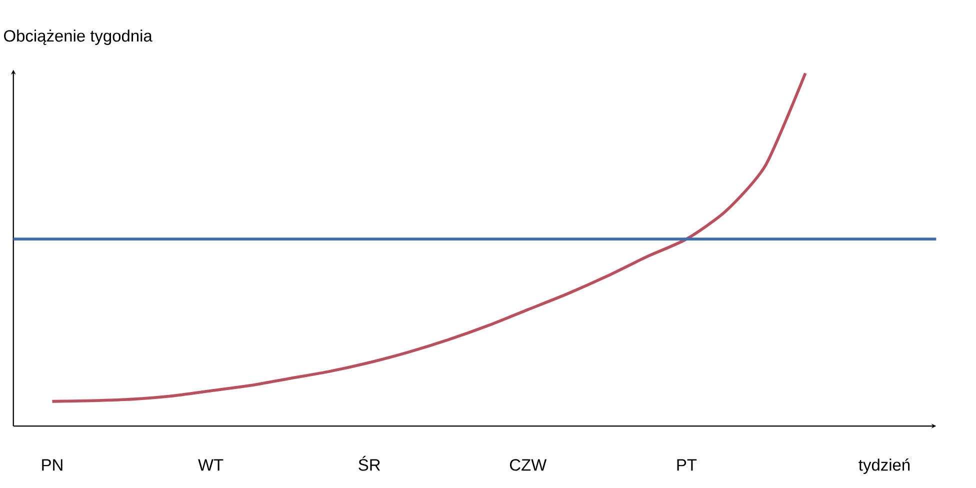 This screenshot has height=488, width=976. What do you see at coordinates (528, 465) in the screenshot?
I see `x-tick-label: CZW` at bounding box center [528, 465].